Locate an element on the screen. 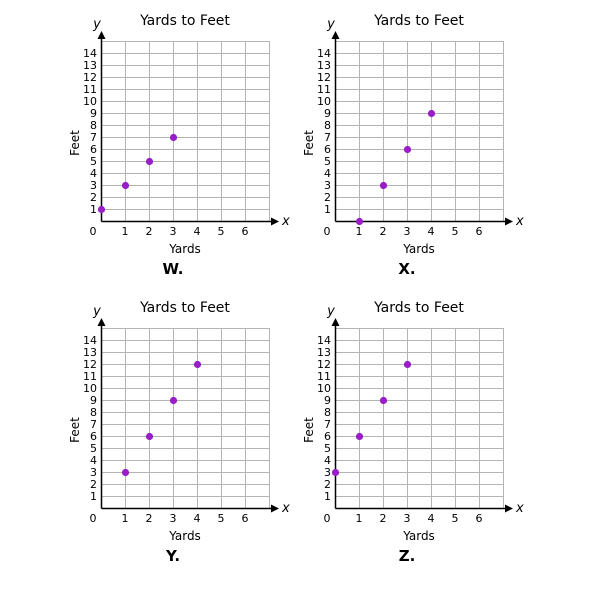 The height and width of the screenshot is (603, 601). x-axis-symbol: x is located at coordinates (519, 508).